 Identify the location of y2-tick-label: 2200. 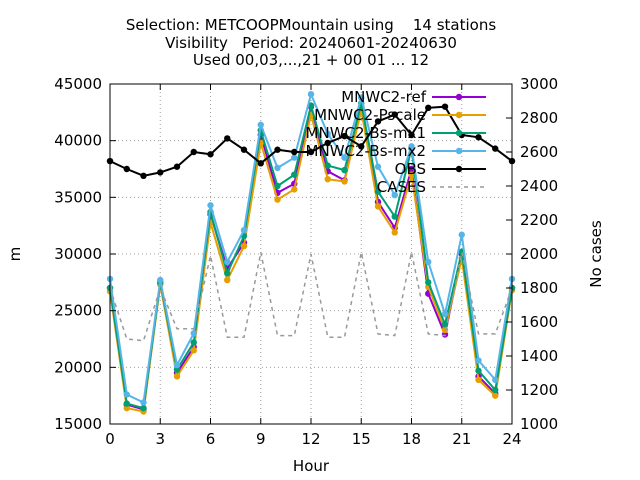
(539, 220).